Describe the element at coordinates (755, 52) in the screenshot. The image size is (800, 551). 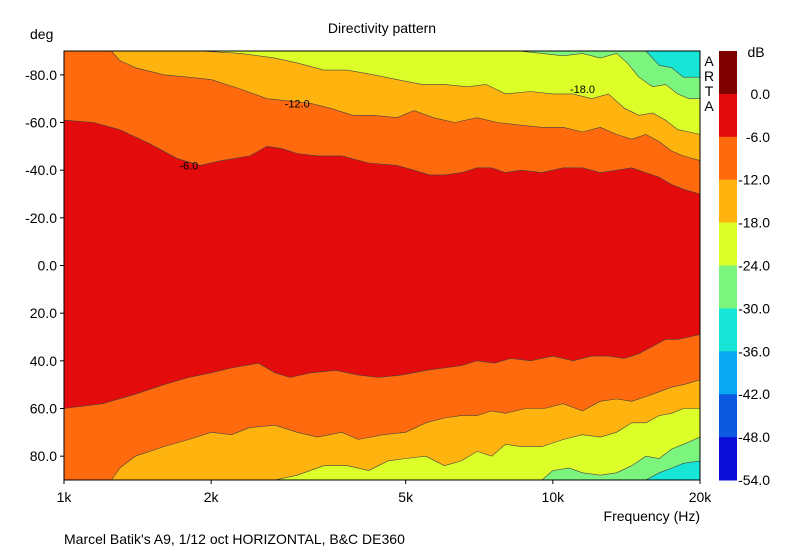
I see `colorbar-unit-label: dB` at that location.